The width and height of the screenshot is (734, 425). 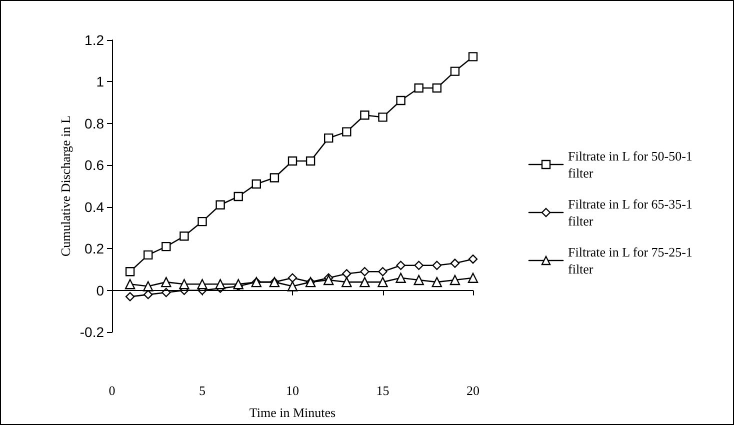 I want to click on legend-label: Filtrate in L for 65-35-1 filter, so click(x=632, y=212).